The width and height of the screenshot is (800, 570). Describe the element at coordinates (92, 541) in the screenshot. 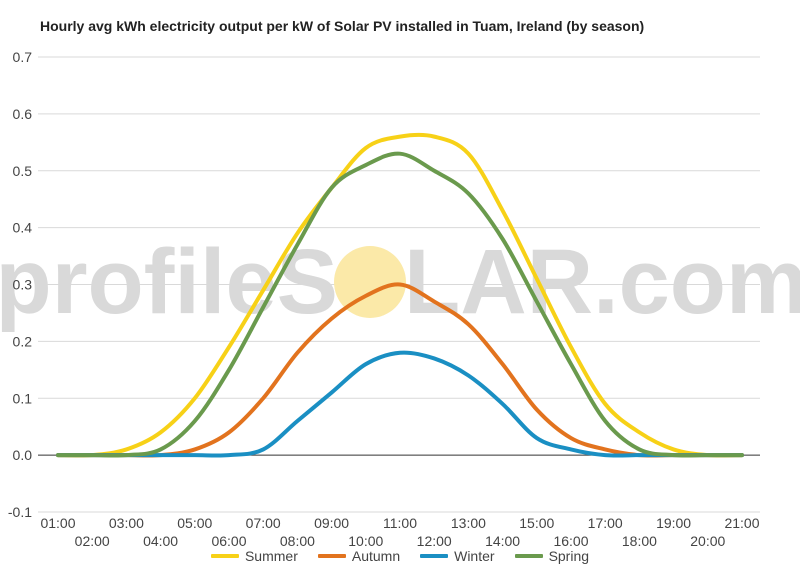

I see `x-tick-label: 02:00` at that location.